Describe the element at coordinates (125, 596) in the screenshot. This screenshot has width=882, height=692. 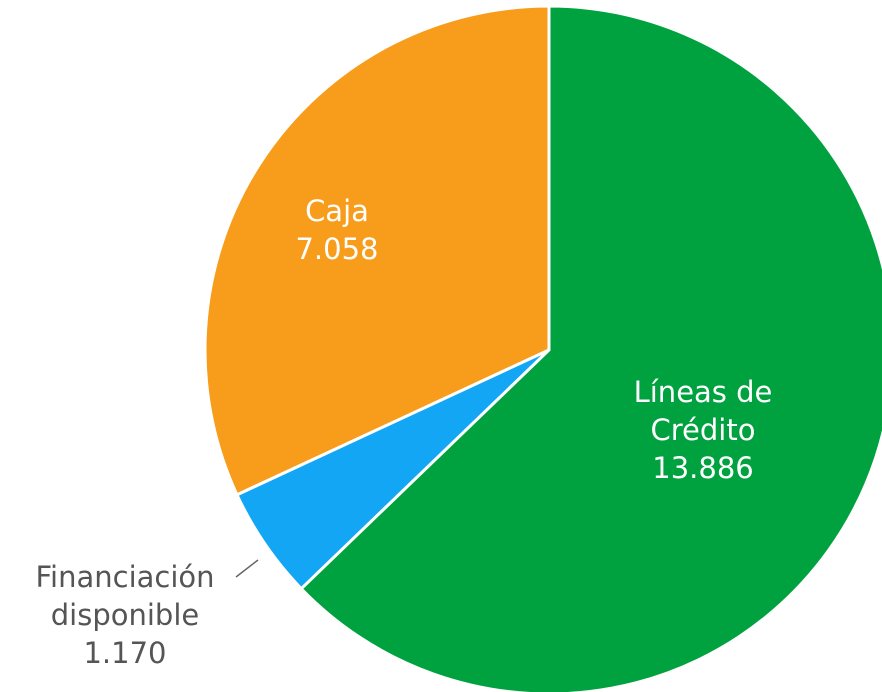
I see `category: Financiación disponible` at that location.